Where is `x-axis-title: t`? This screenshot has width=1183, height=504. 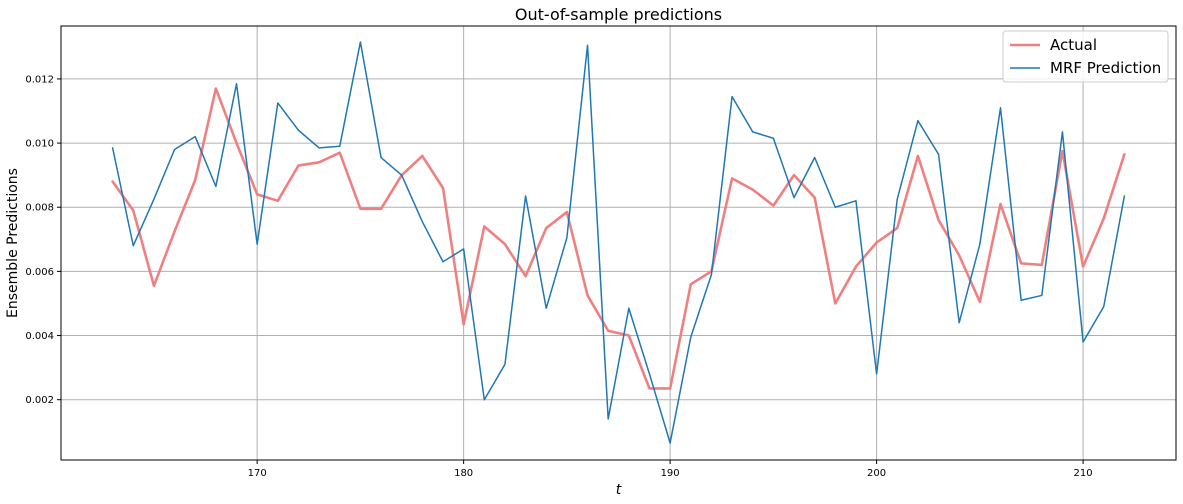 x-axis-title: t is located at coordinates (619, 490).